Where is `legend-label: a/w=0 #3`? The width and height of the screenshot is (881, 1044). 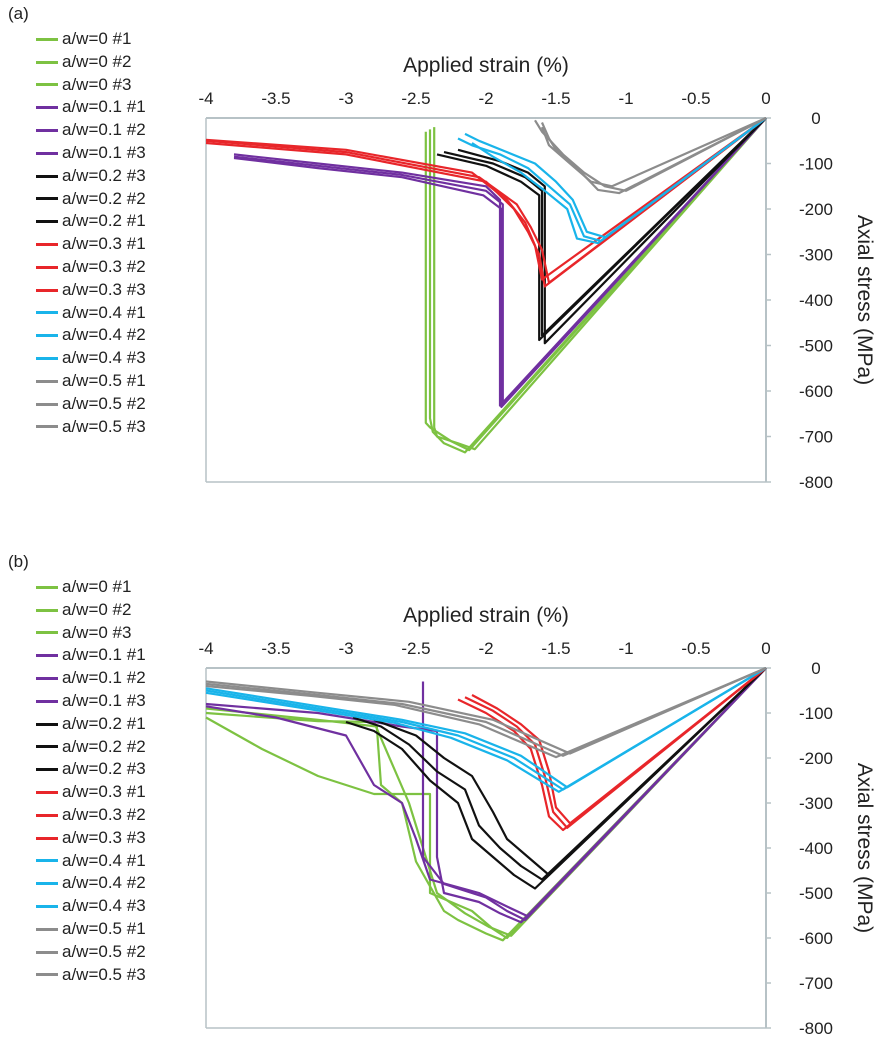
legend-label: a/w=0 #3 is located at coordinates (97, 84).